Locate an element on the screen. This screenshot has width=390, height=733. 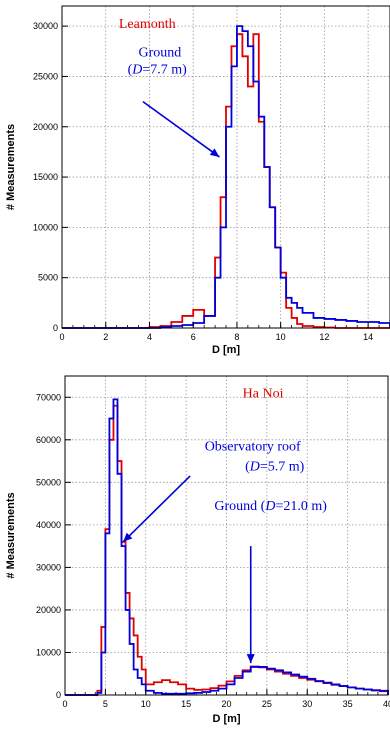
y-tick-label: 60000 is located at coordinates (48, 440).